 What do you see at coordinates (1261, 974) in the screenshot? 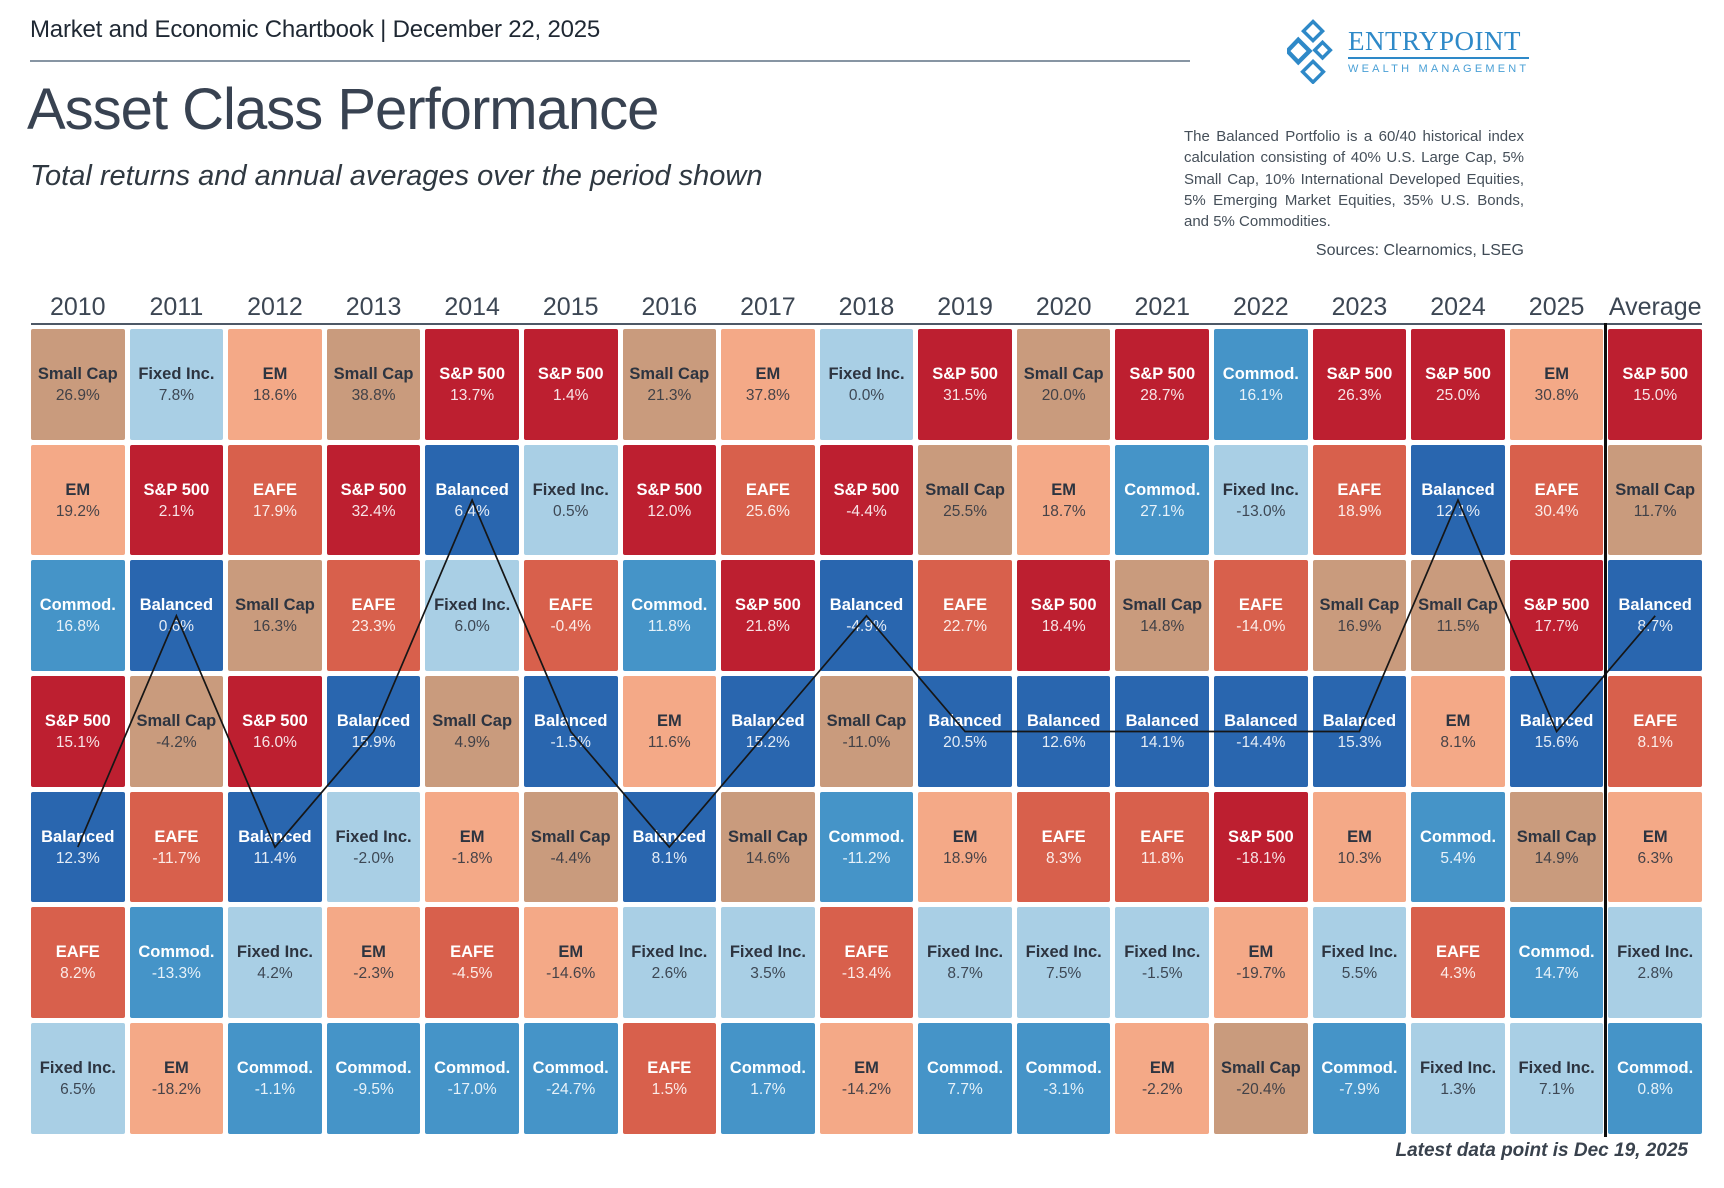
I see `return-value: -19.7%` at bounding box center [1261, 974].